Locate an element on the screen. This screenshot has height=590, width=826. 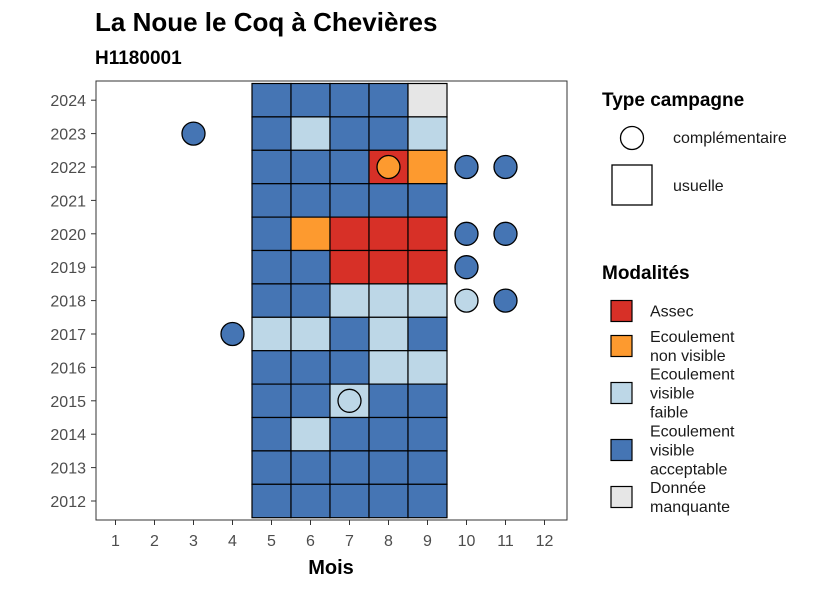
legend-modalites-title: Modalités is located at coordinates (646, 273).